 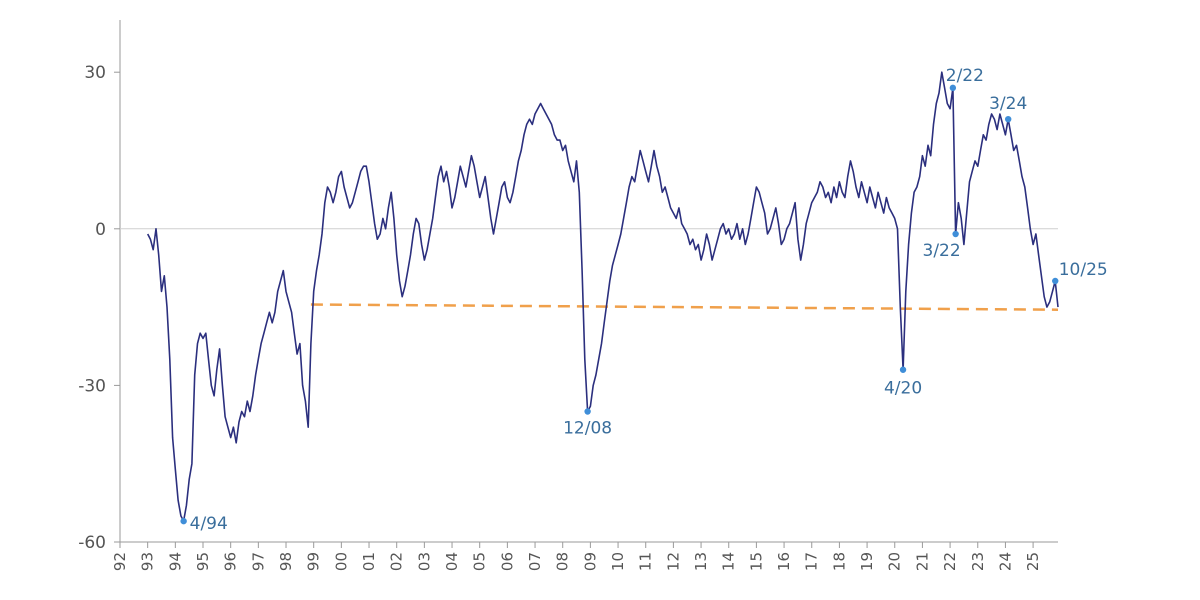 What do you see at coordinates (839, 561) in the screenshot?
I see `x-tick-label: 18` at bounding box center [839, 561].